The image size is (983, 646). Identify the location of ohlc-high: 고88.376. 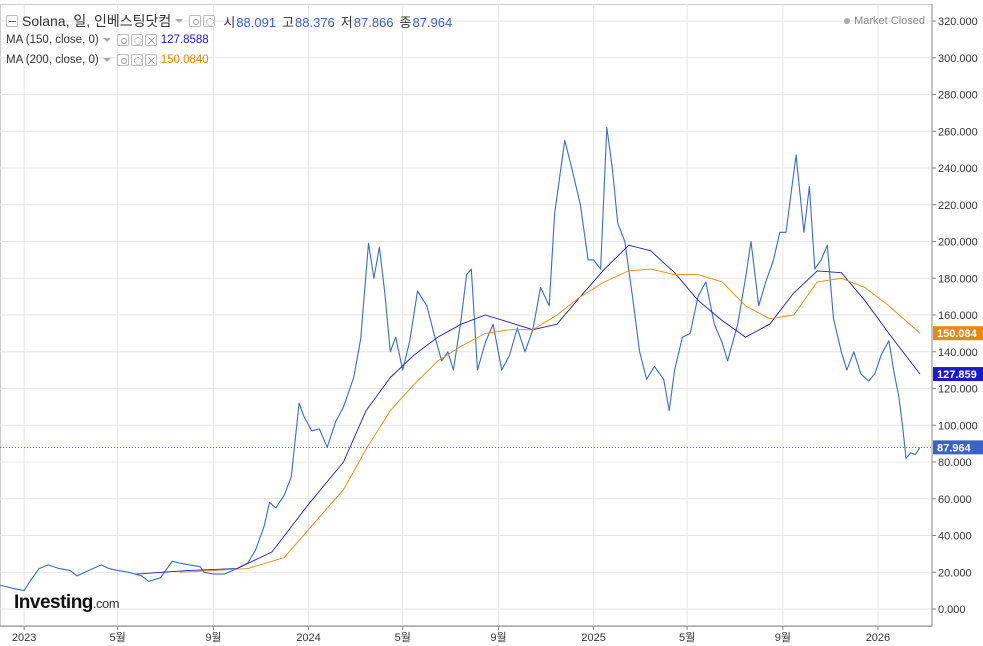
(308, 22).